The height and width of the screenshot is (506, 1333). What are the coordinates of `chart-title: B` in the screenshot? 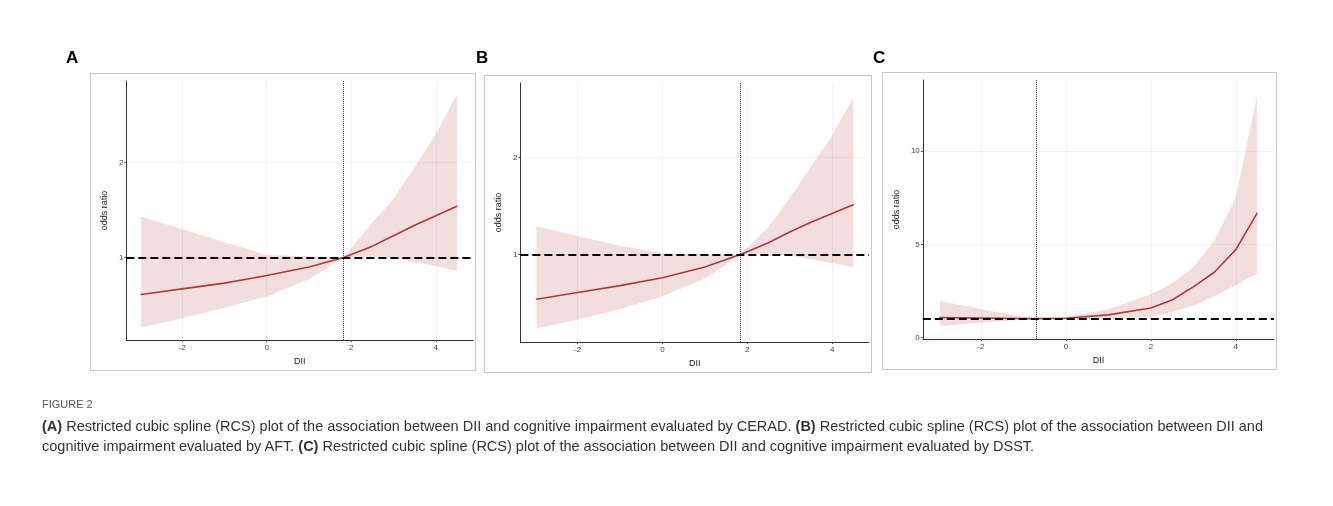 It's located at (482, 58).